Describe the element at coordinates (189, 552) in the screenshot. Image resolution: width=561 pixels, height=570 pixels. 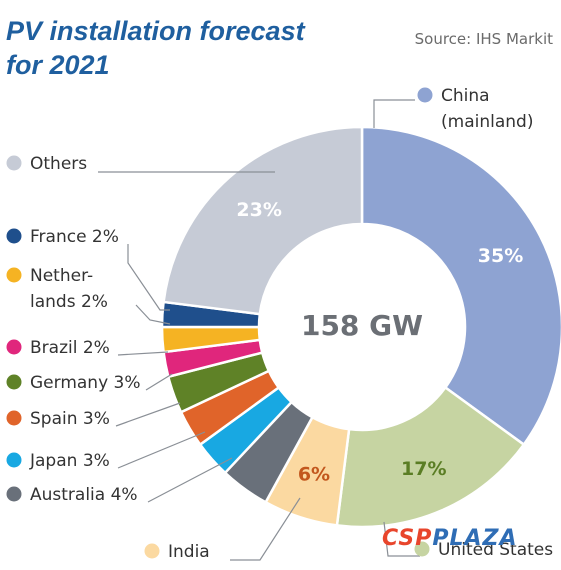
I see `legend-label-india: India` at that location.